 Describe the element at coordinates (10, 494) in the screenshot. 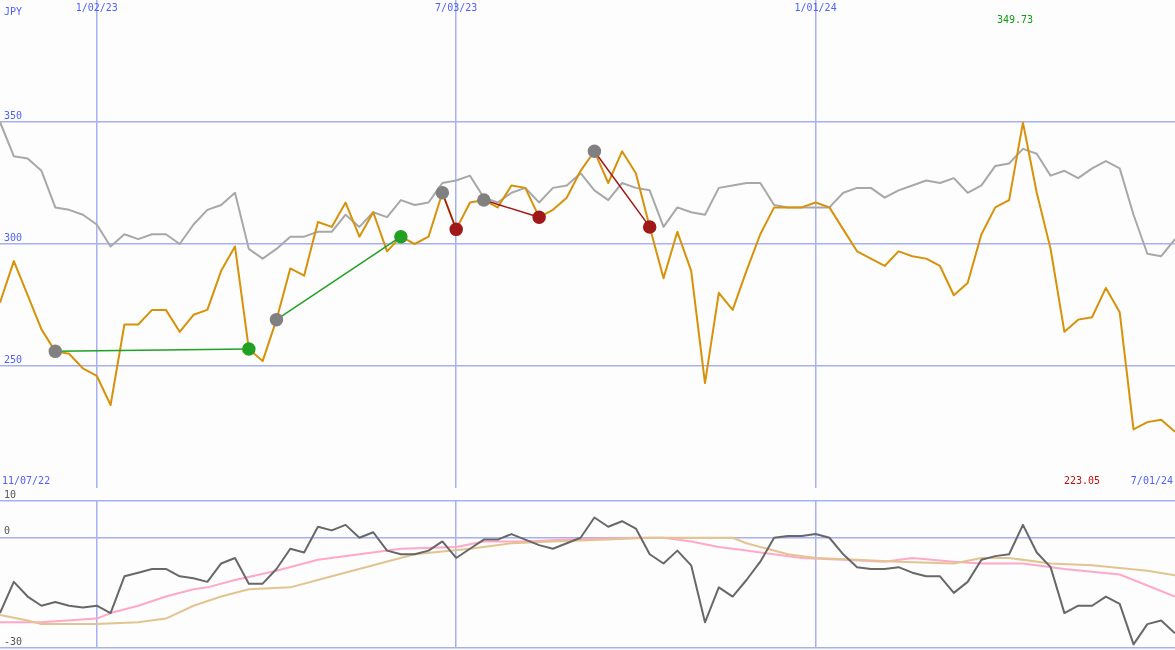

I see `y-tick-label: 10` at that location.